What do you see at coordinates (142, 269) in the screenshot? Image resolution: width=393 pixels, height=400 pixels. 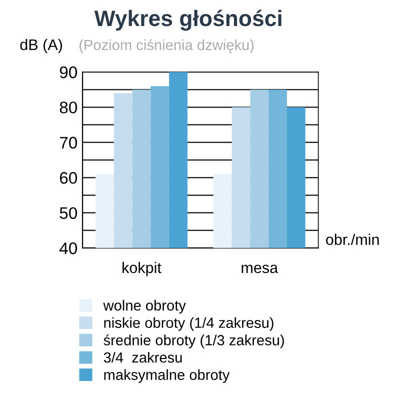 I see `x-tick-label: kokpit` at bounding box center [142, 269].